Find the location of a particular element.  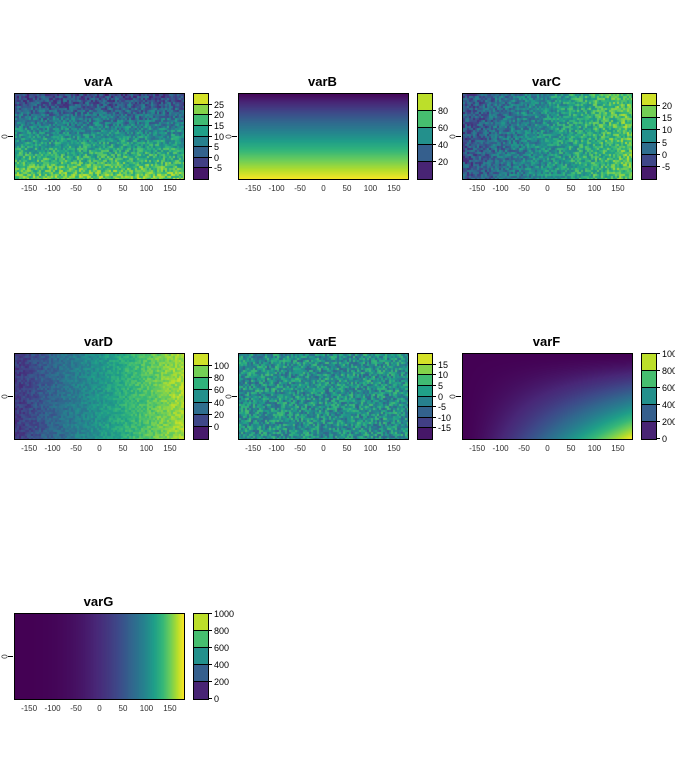

heatmap-panel: varD 0 -150 -100 -50 0 50 100 150 100 80 60 40 20 0 is located at coordinates (115, 393).